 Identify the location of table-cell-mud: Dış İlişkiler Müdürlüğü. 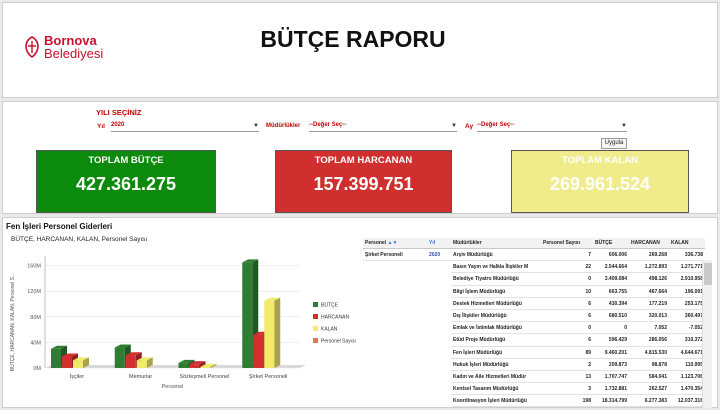
(496, 316).